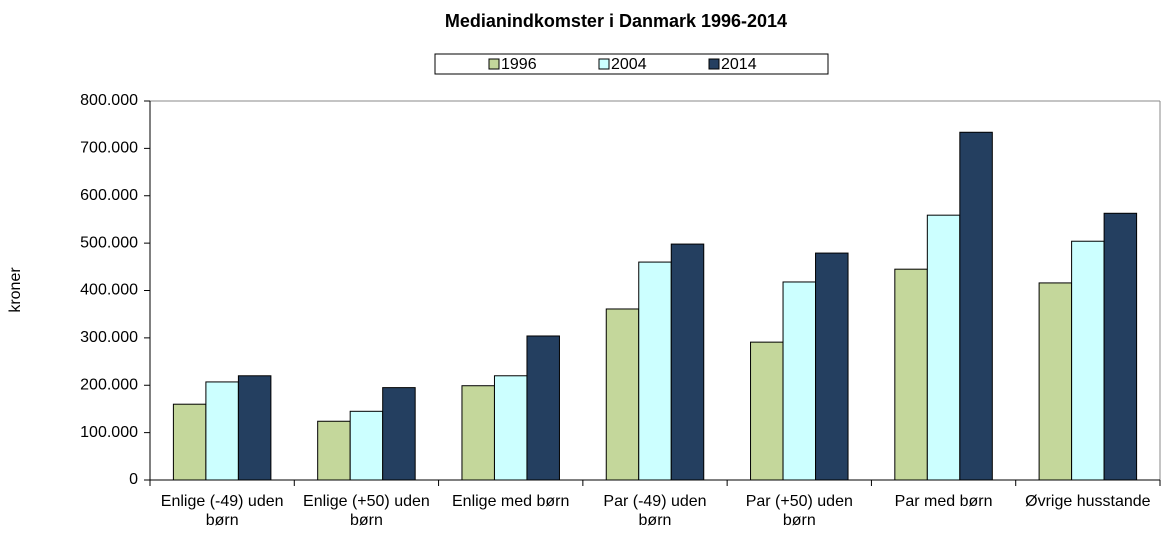 This screenshot has height=538, width=1163. What do you see at coordinates (109, 242) in the screenshot?
I see `y-tick-label: 500.000` at bounding box center [109, 242].